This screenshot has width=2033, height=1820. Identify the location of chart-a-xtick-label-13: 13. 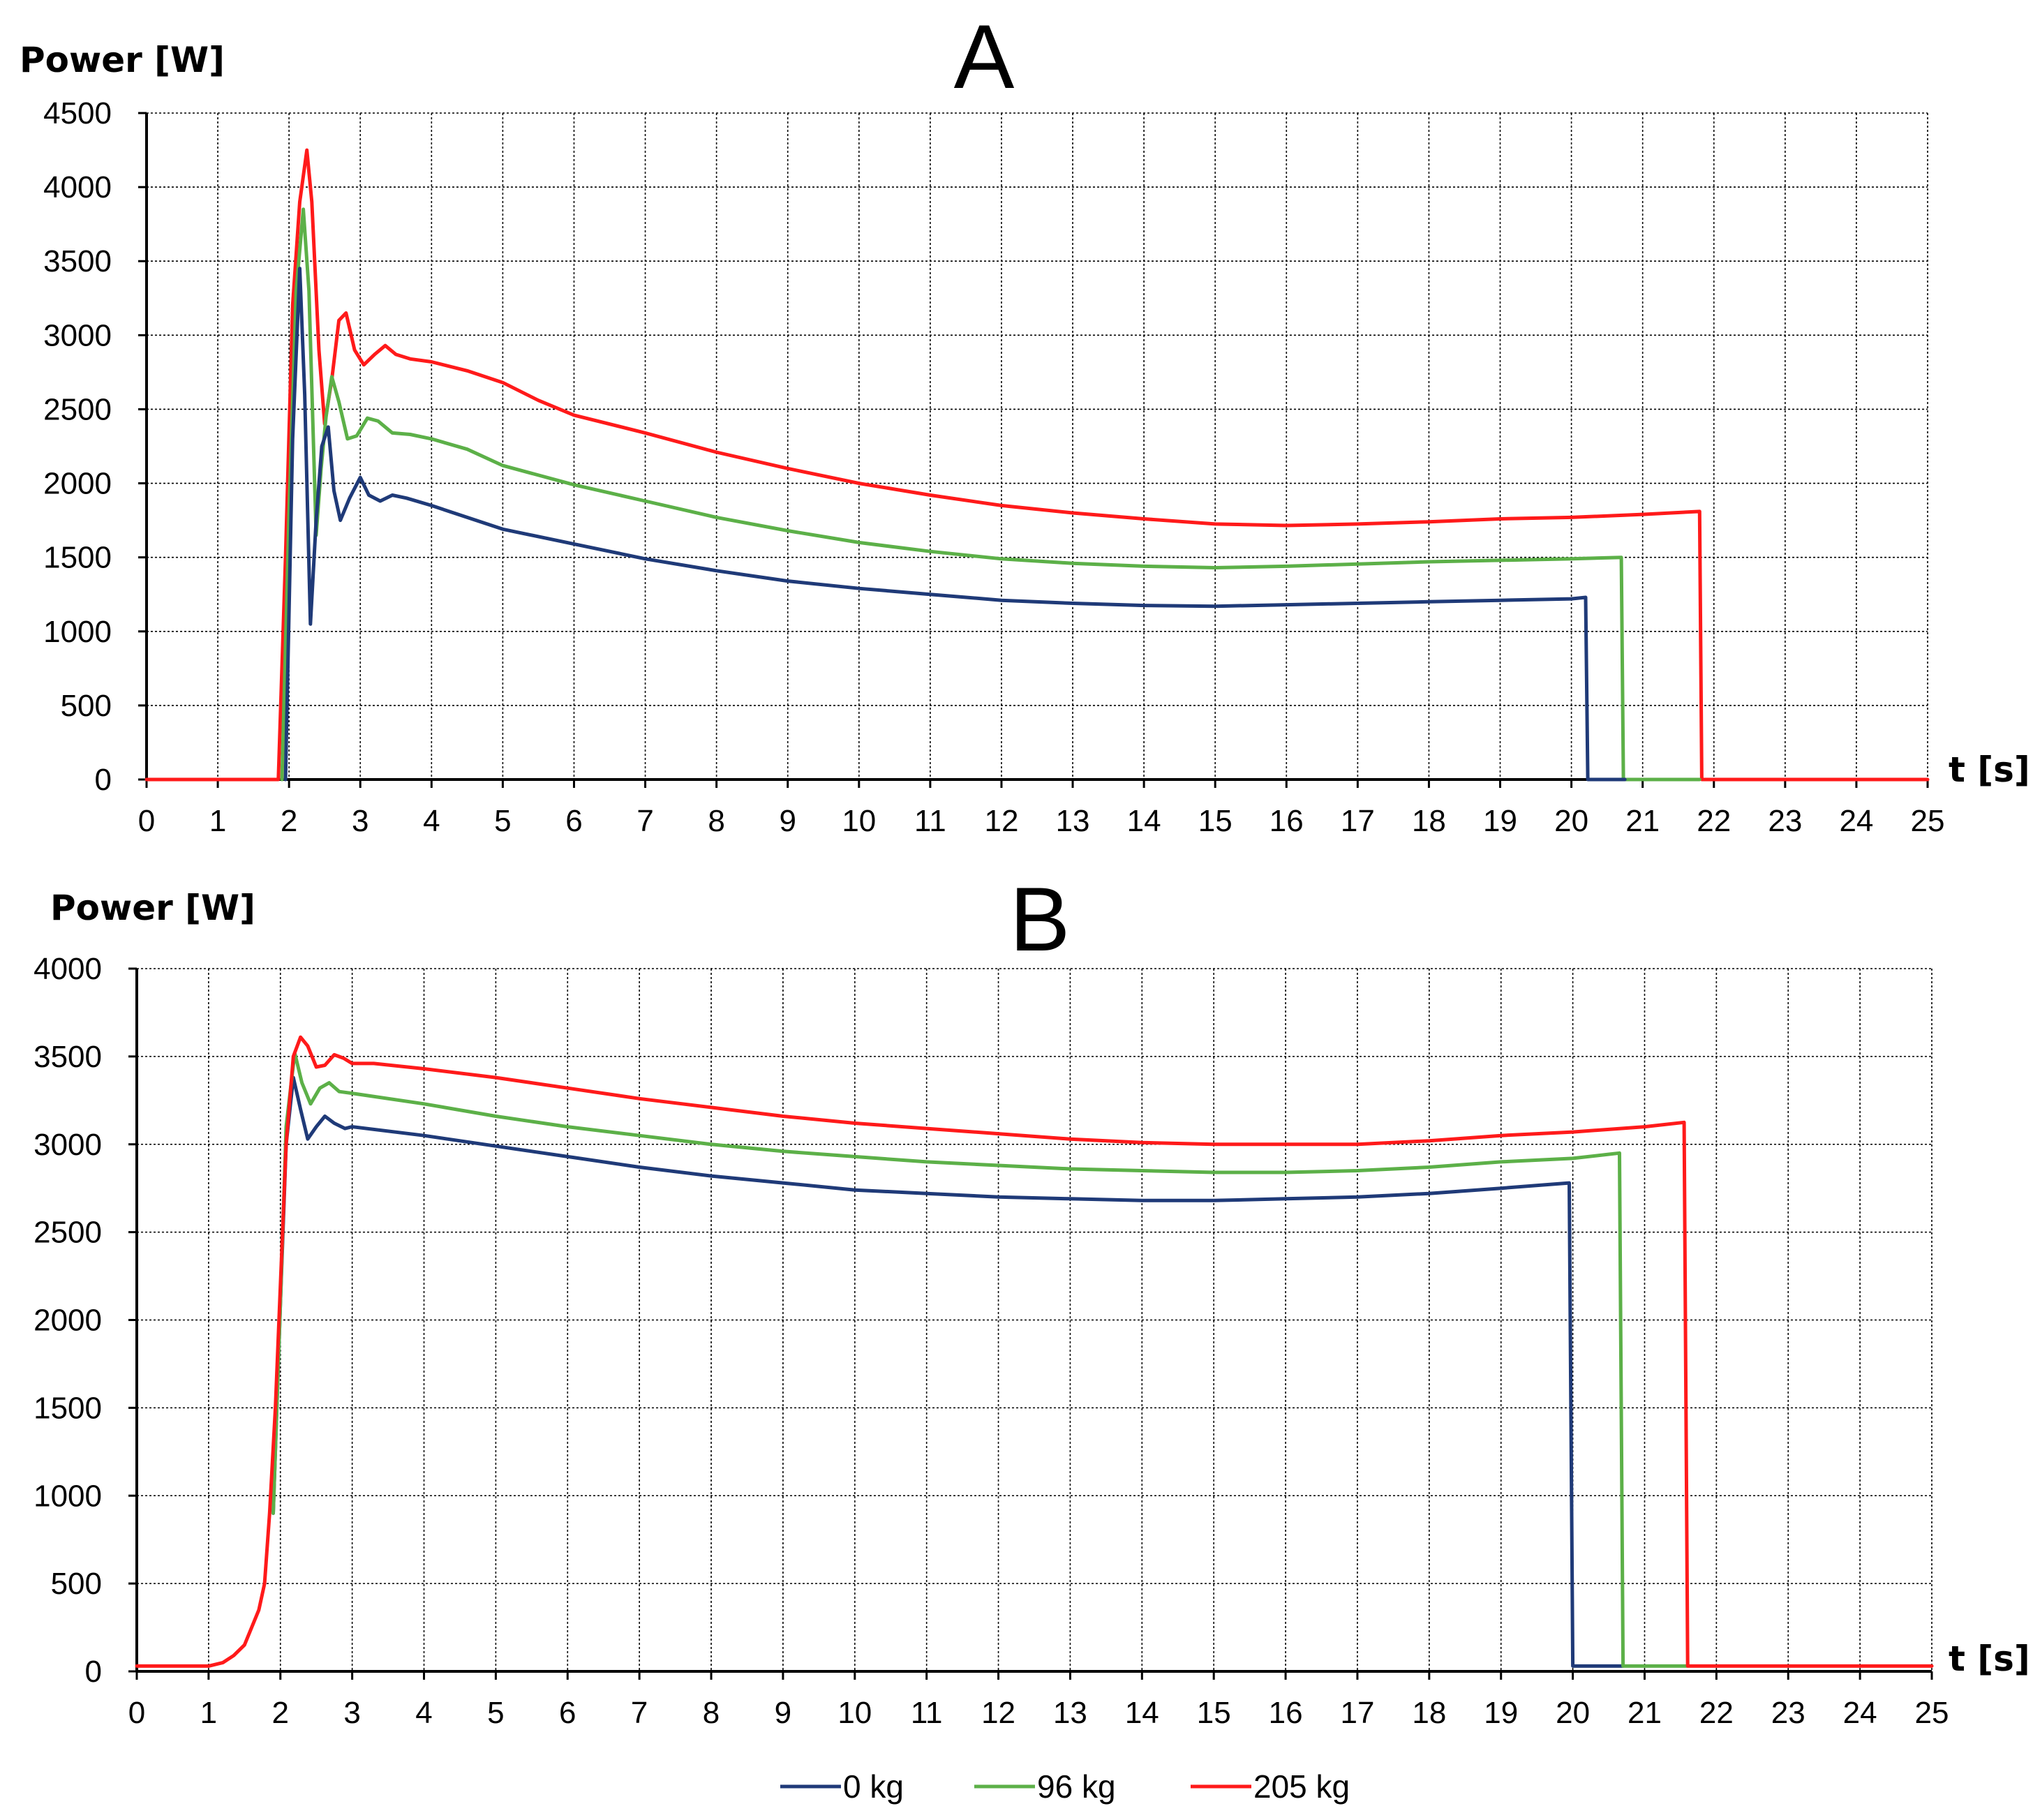
(1073, 821).